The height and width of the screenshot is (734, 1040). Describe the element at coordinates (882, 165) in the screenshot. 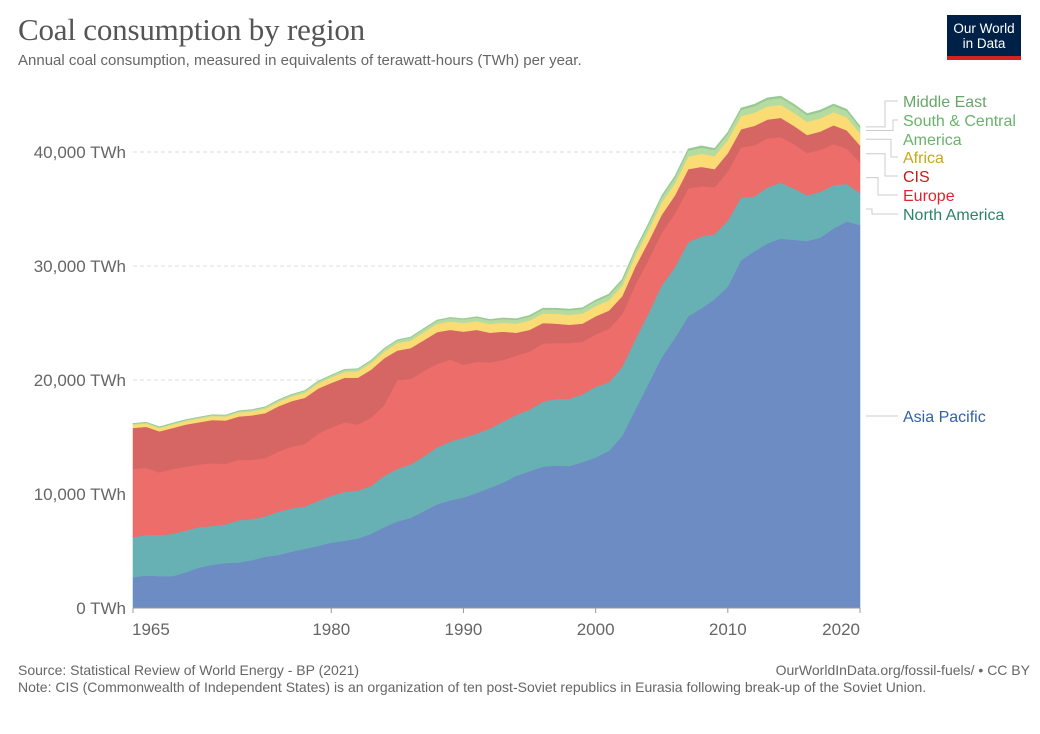

I see `legend-connector-cis` at that location.